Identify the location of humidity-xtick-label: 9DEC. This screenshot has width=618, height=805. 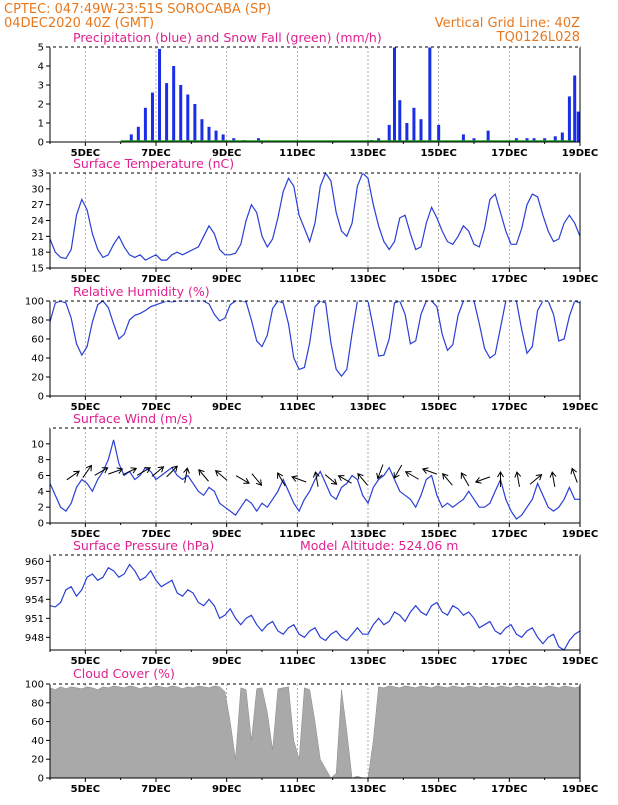
(226, 407).